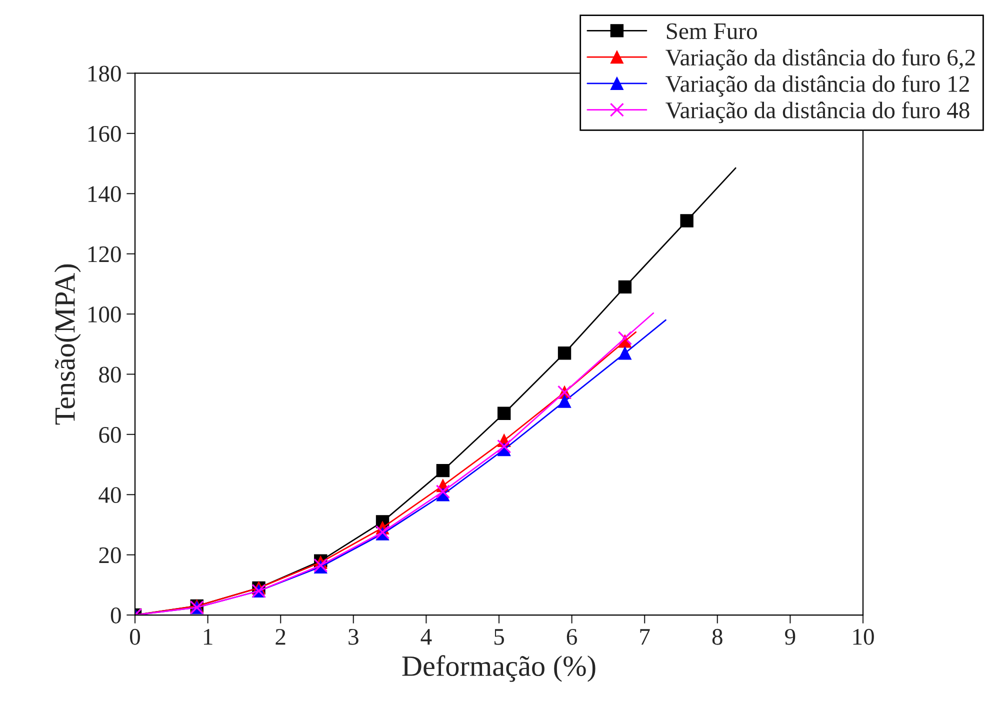  Describe the element at coordinates (208, 637) in the screenshot. I see `x-tick-label: 1` at that location.